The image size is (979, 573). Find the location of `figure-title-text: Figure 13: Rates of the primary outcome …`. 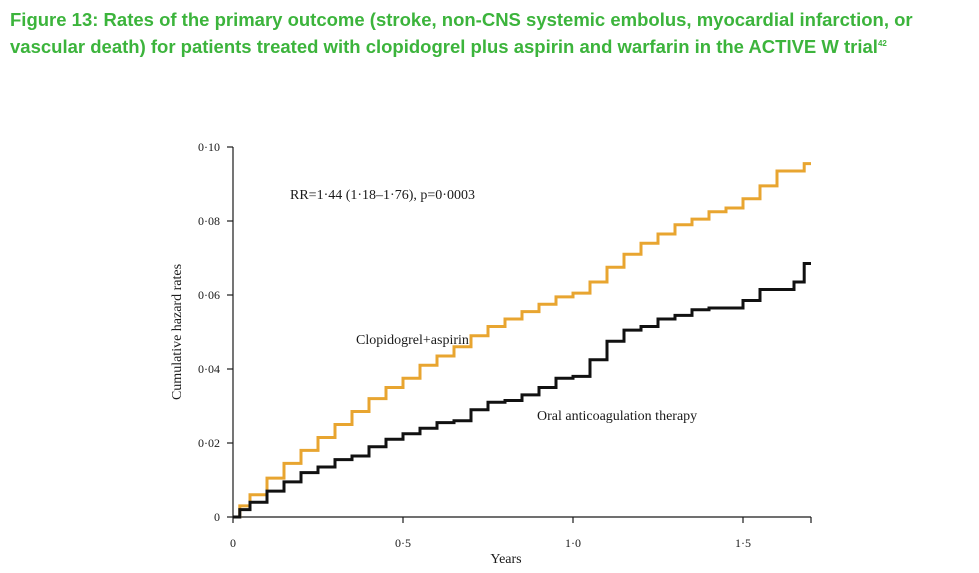

figure-title-text: Figure 13: Rates of the primary outcome … is located at coordinates (461, 33).